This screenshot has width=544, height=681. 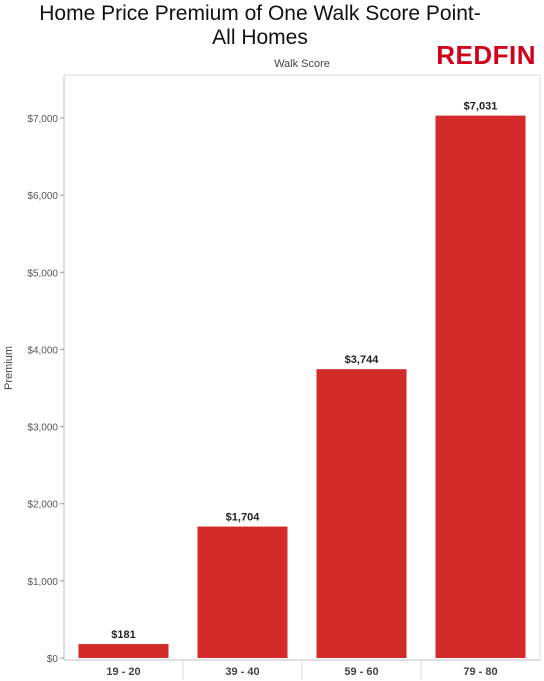 What do you see at coordinates (361, 672) in the screenshot?
I see `x-tick-label: 59 - 60` at bounding box center [361, 672].